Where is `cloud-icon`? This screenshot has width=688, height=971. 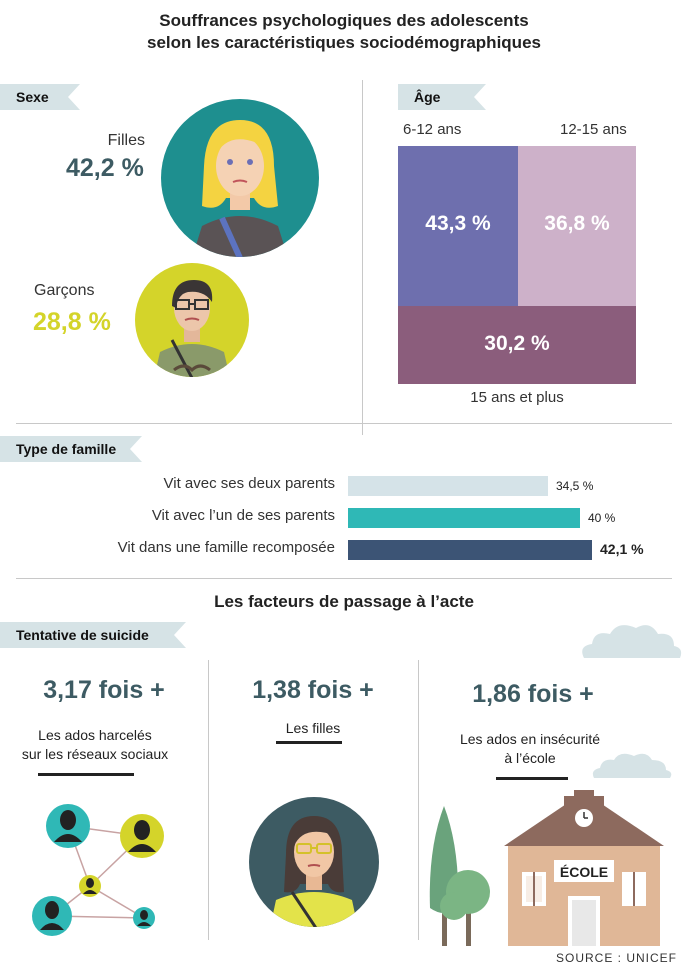
cloud-icon is located at coordinates (632, 641).